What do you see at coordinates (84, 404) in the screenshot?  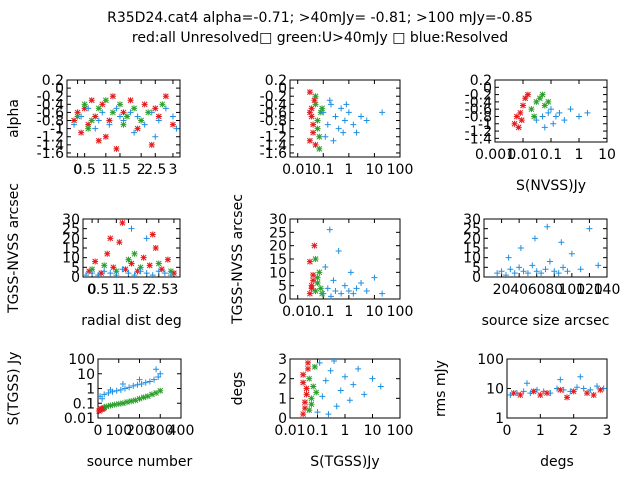 I see `y-tick-label: 0.1` at bounding box center [84, 404].